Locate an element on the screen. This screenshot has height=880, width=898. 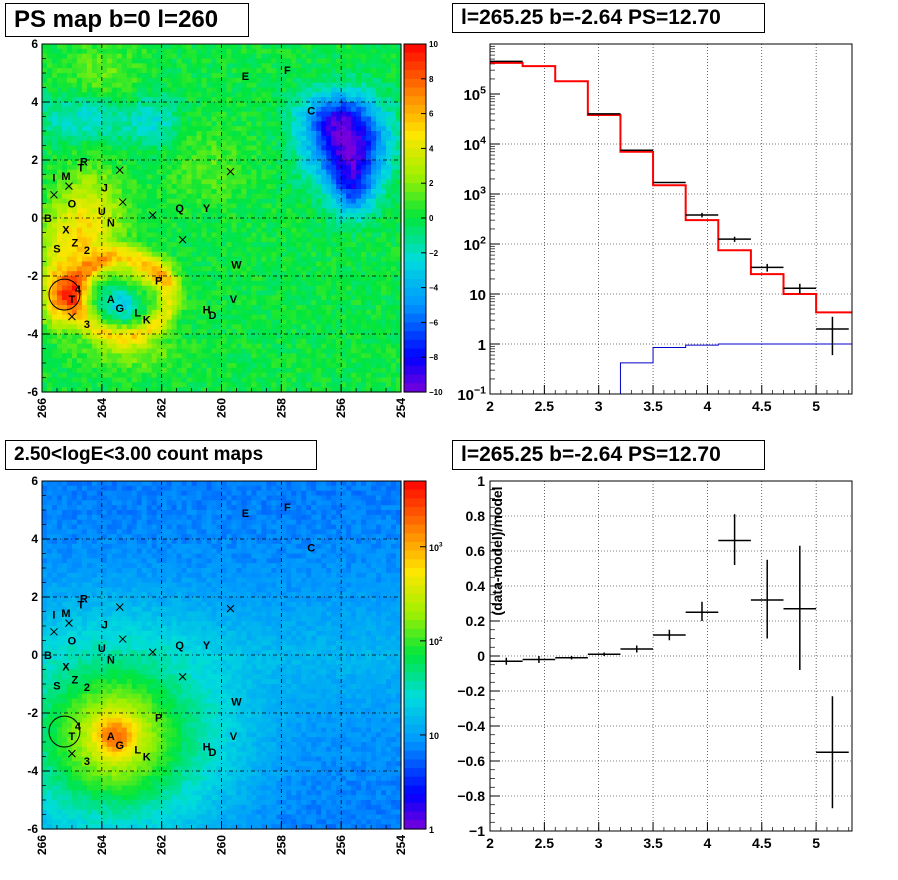
y-tick-label: −0.6 is located at coordinates (471, 761).